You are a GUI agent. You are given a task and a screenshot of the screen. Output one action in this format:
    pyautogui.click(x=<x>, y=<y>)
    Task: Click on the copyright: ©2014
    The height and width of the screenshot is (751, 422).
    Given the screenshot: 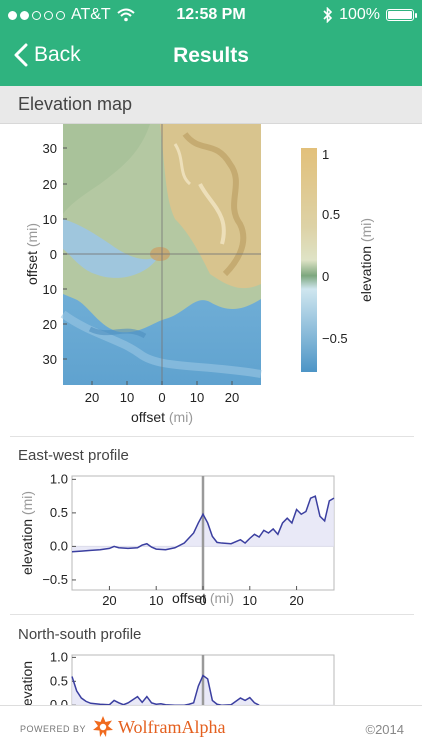 What is the action you would take?
    pyautogui.click(x=385, y=729)
    